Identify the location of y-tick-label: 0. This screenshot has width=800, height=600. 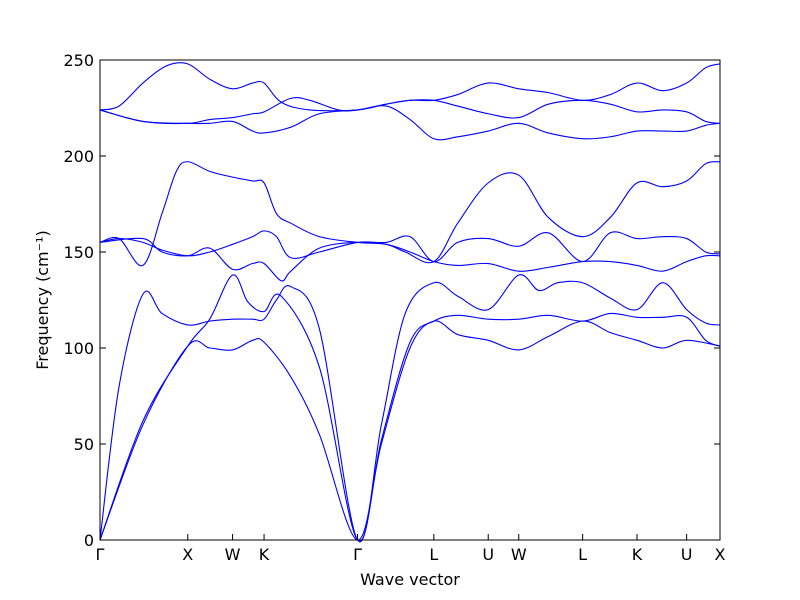
(89, 540).